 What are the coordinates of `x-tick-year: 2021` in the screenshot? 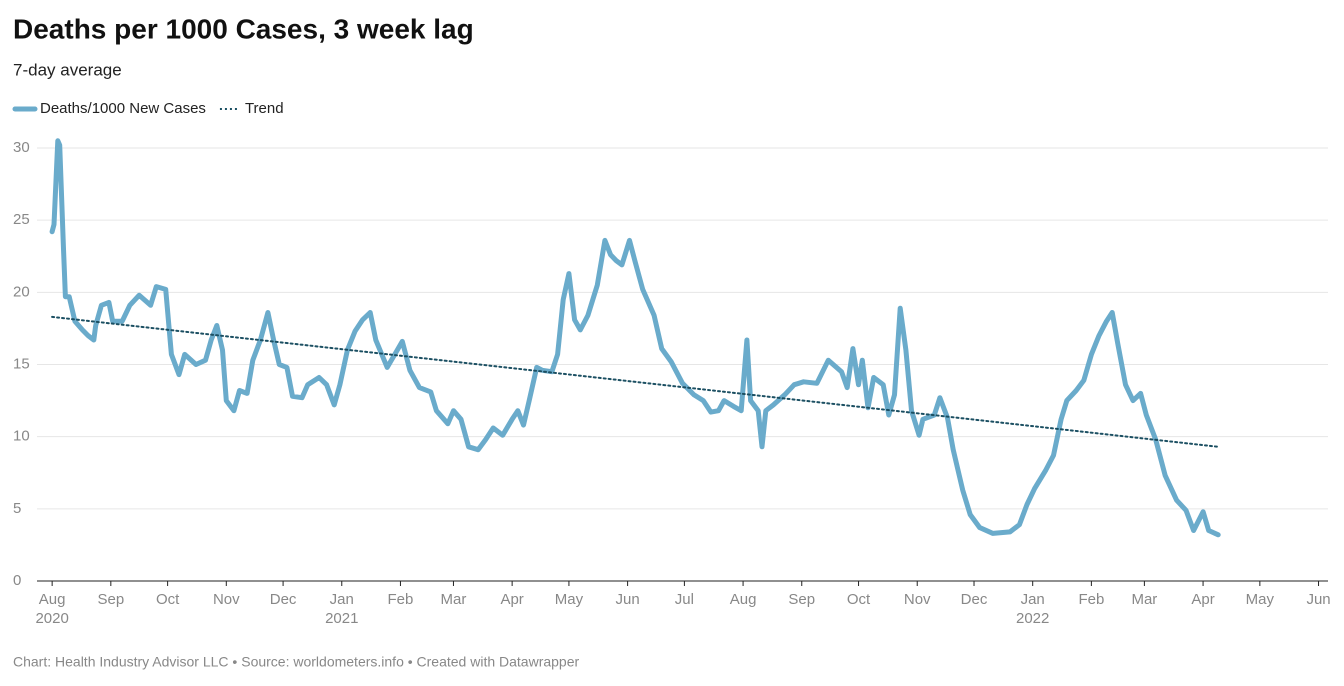 It's located at (341, 618).